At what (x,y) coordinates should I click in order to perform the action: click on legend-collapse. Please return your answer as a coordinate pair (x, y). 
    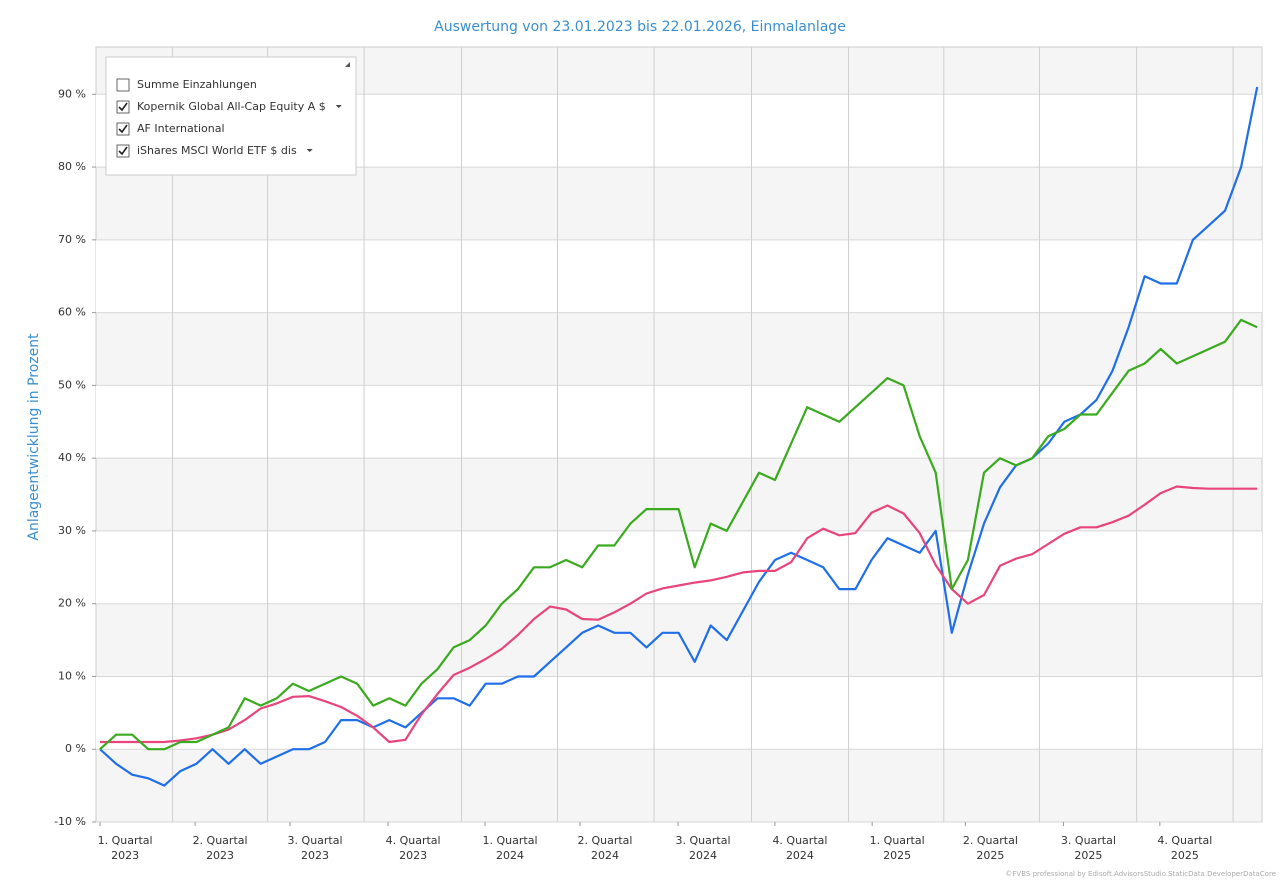
    Looking at the image, I should click on (347, 64).